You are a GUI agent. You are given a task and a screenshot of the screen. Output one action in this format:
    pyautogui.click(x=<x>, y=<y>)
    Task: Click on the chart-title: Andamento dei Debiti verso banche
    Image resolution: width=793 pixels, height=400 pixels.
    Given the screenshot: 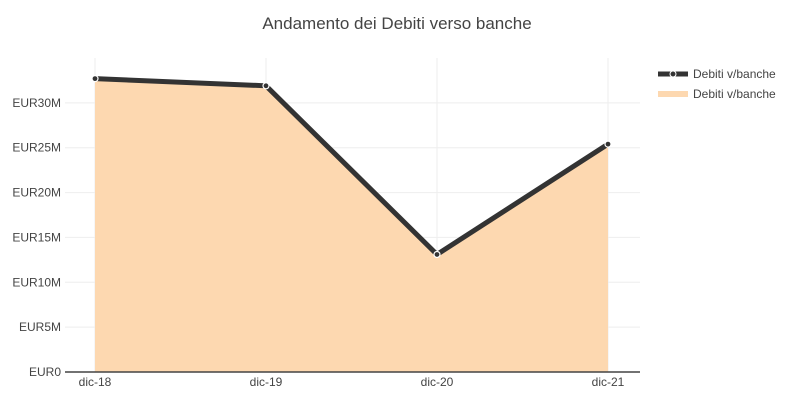 What is the action you would take?
    pyautogui.click(x=396, y=23)
    